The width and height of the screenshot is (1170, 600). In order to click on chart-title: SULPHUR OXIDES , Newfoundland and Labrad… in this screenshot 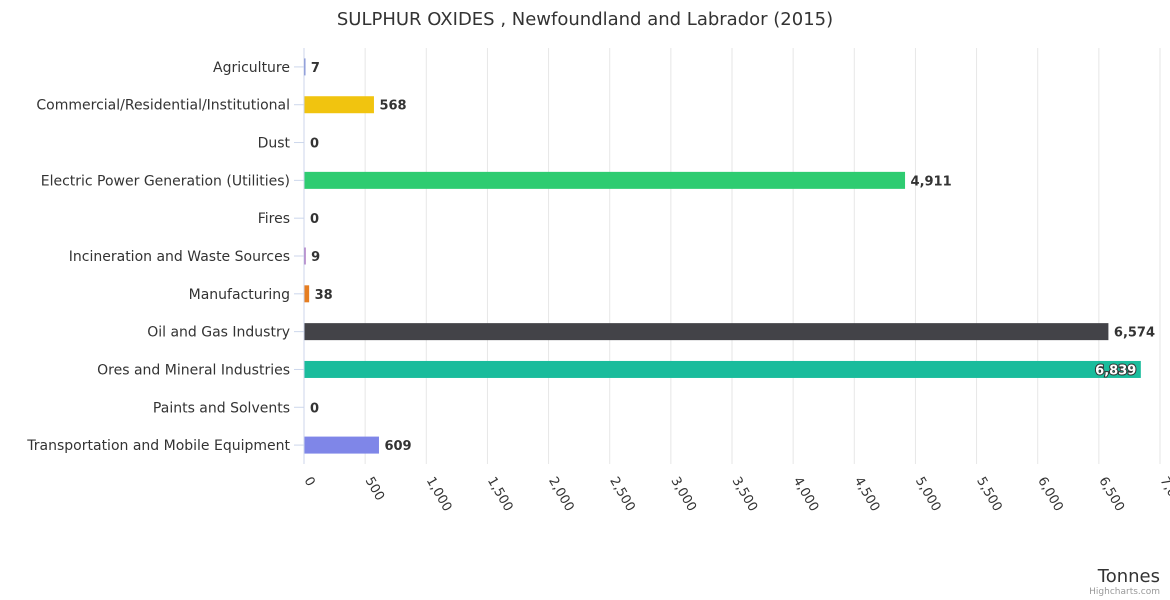, I will do `click(585, 19)`.